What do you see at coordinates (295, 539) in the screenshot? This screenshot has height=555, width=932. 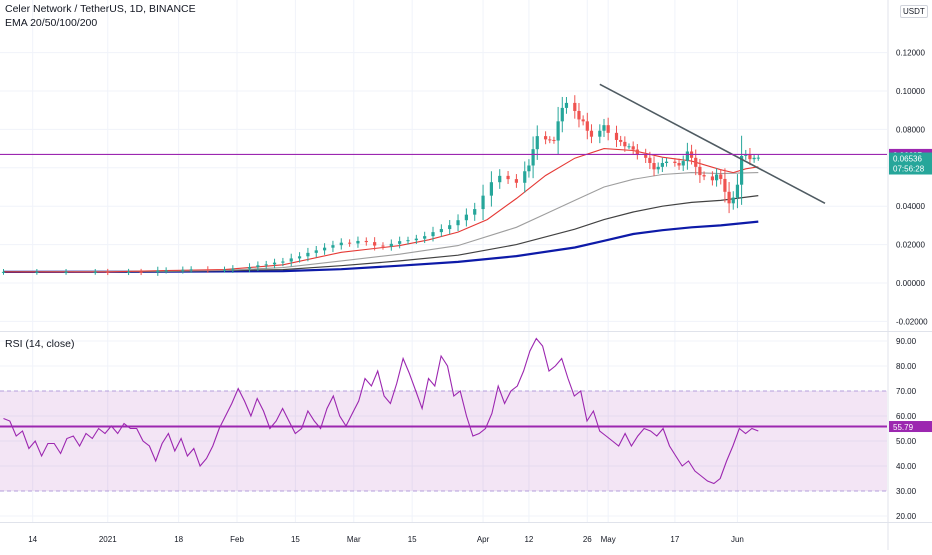 I see `time-tick-label: 15` at bounding box center [295, 539].